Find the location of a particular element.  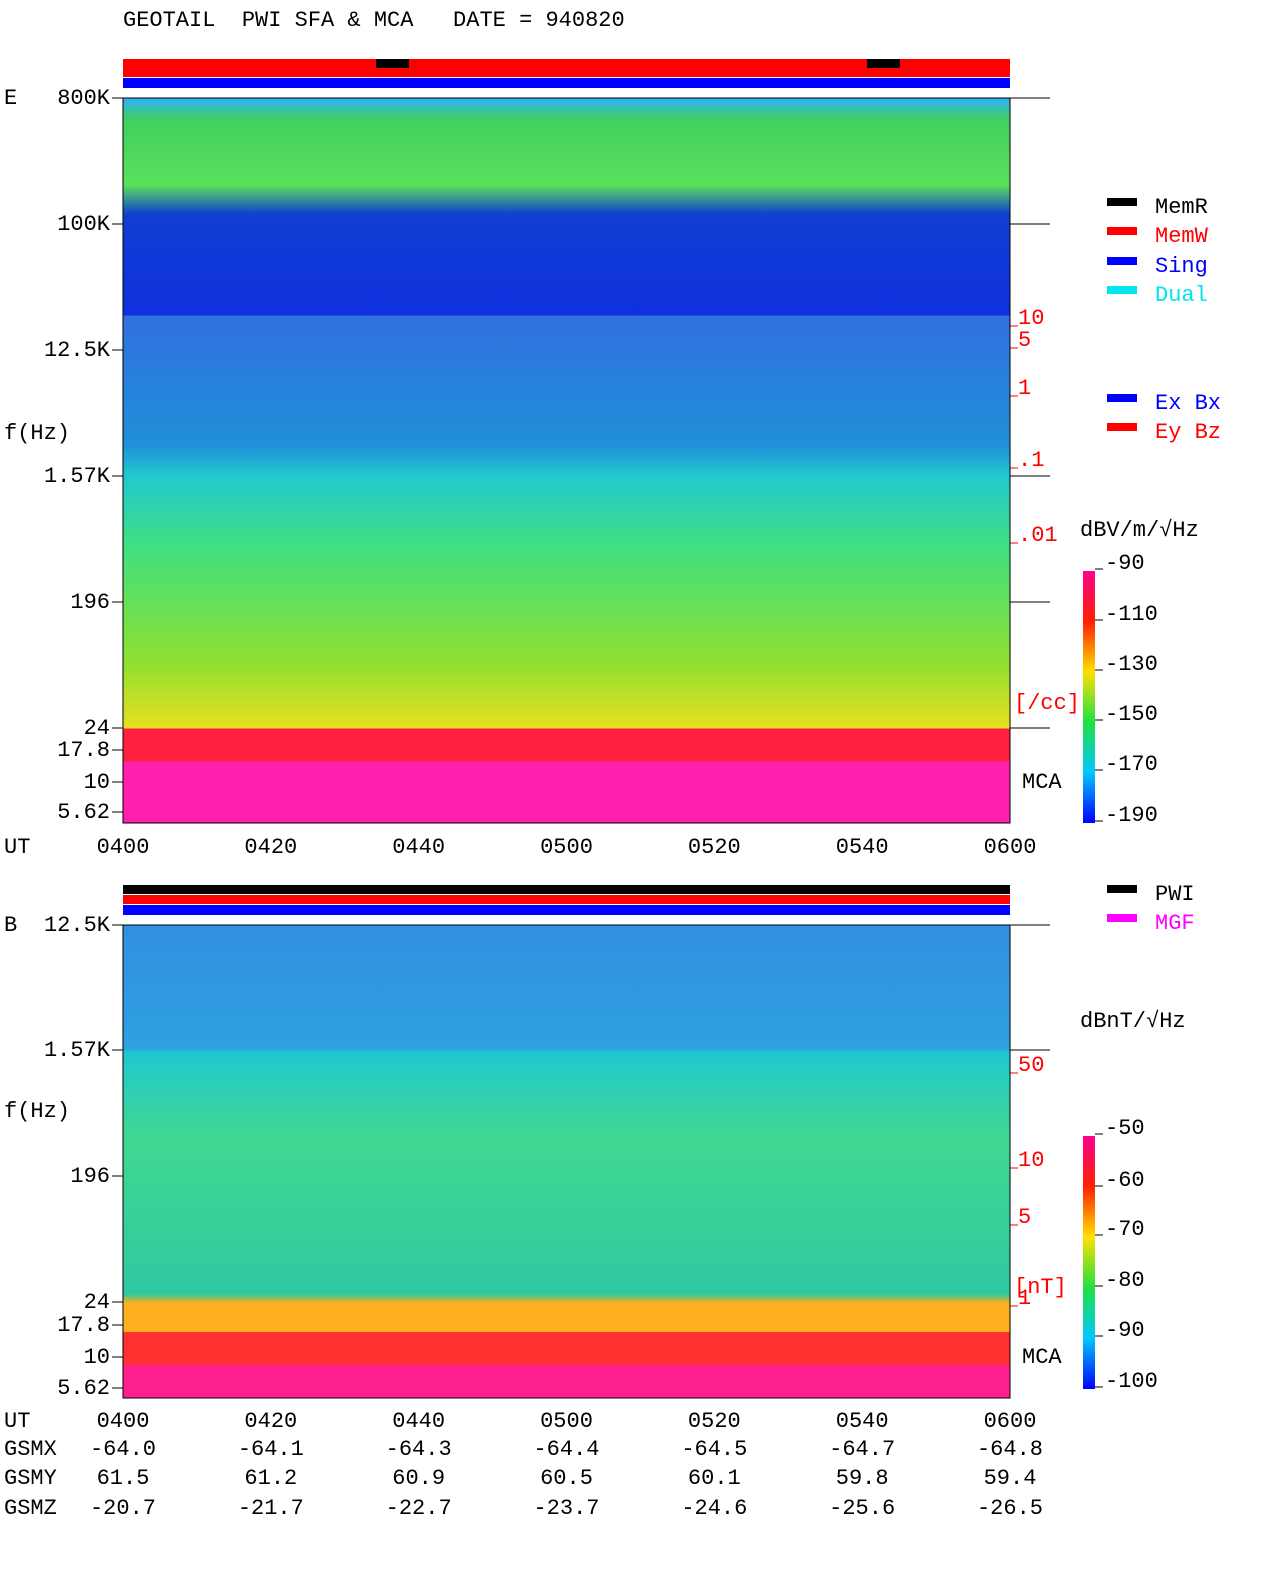

colorbar-tick-label: -170 is located at coordinates (1131, 764).